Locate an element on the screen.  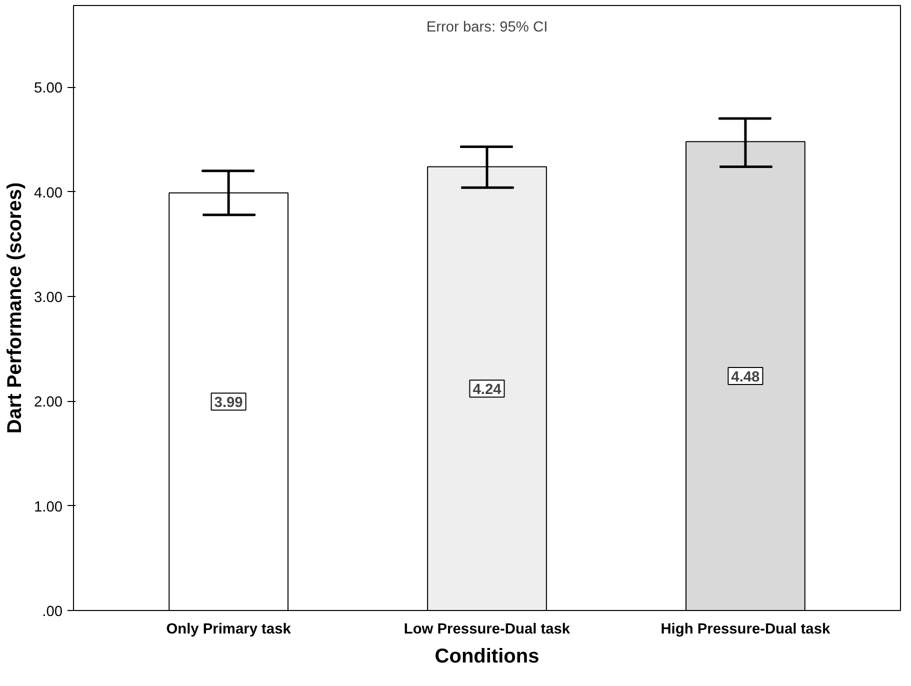
data-label: 3.99 is located at coordinates (228, 403).